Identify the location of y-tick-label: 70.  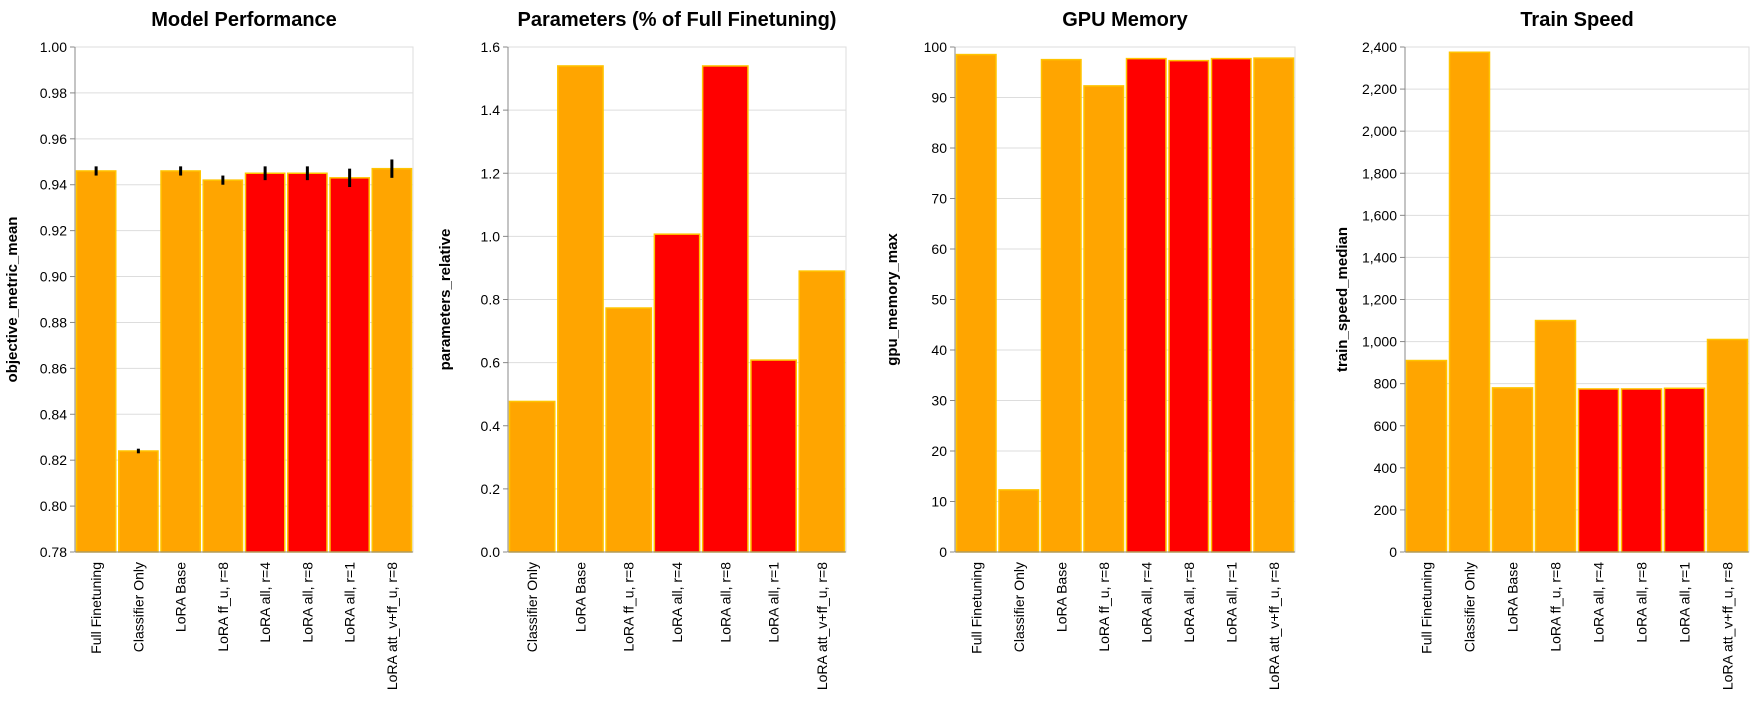
(939, 199).